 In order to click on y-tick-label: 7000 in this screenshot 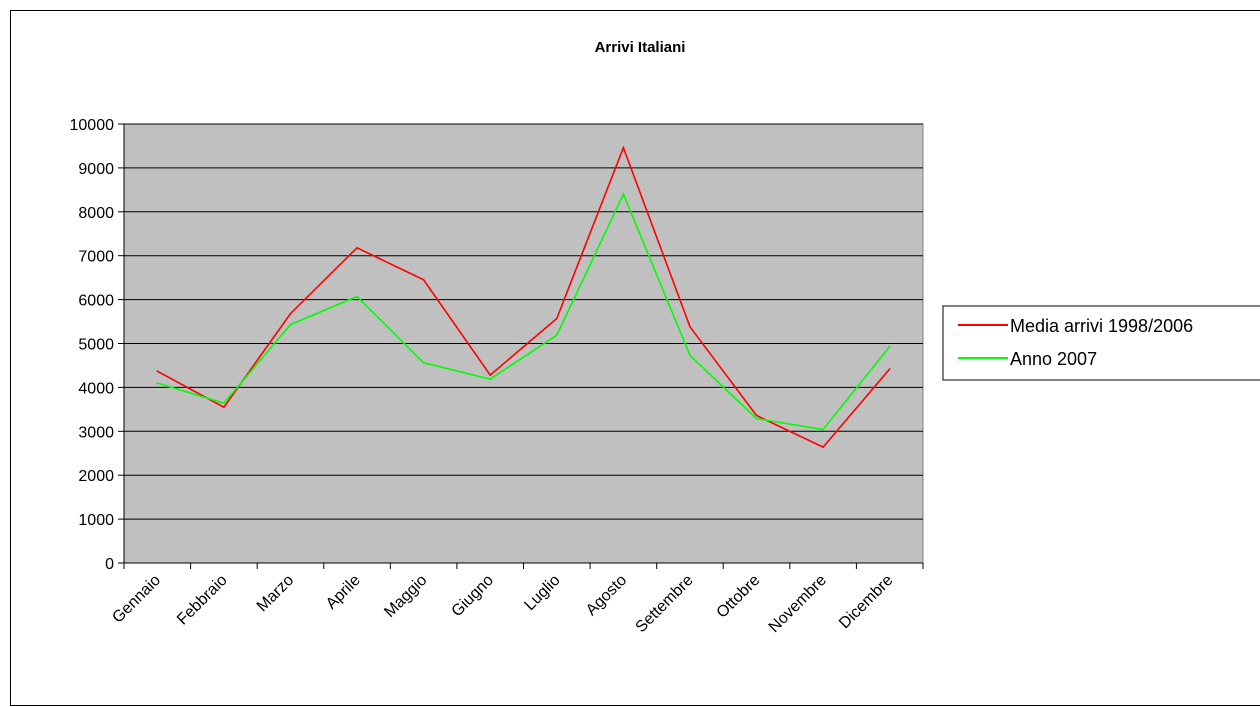, I will do `click(96, 257)`.